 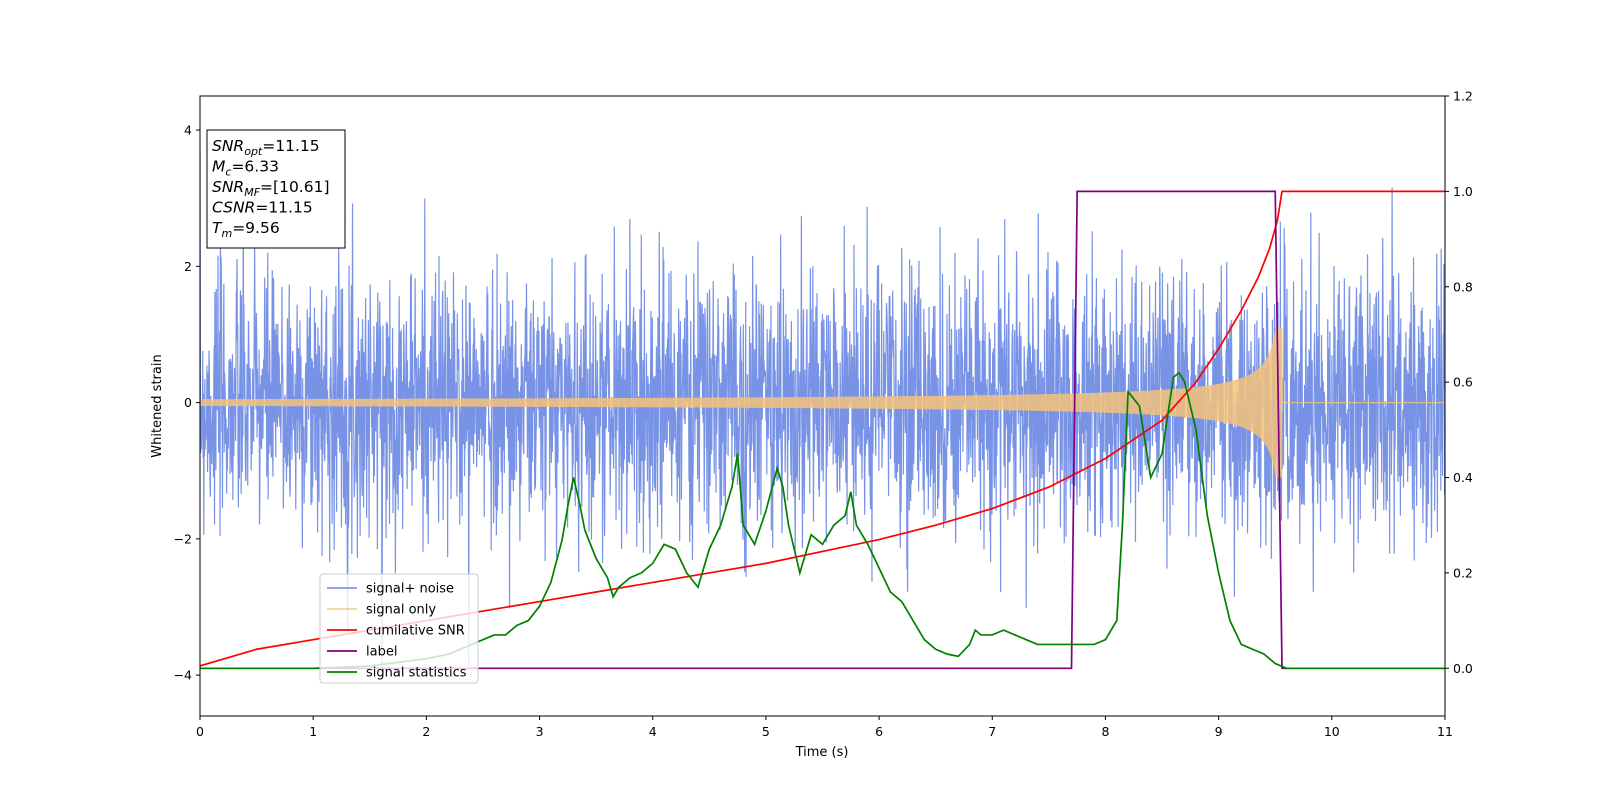 What do you see at coordinates (1463, 191) in the screenshot?
I see `y-right-tick-label: 1.0` at bounding box center [1463, 191].